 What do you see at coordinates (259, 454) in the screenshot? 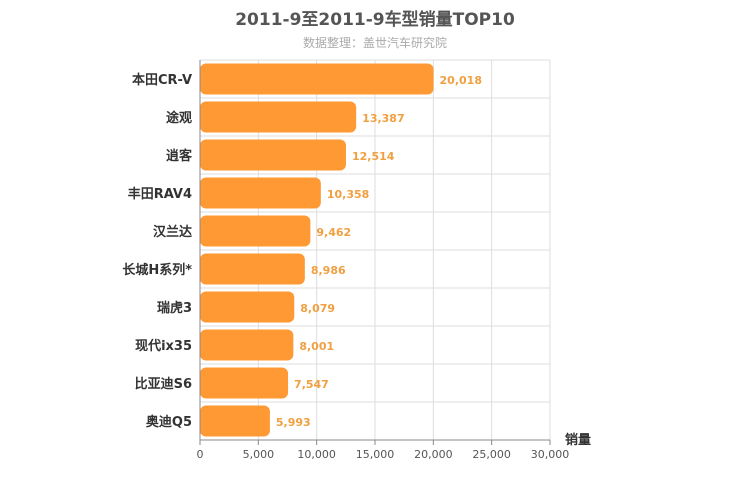
I see `x-tick-label: 5,000` at bounding box center [259, 454].